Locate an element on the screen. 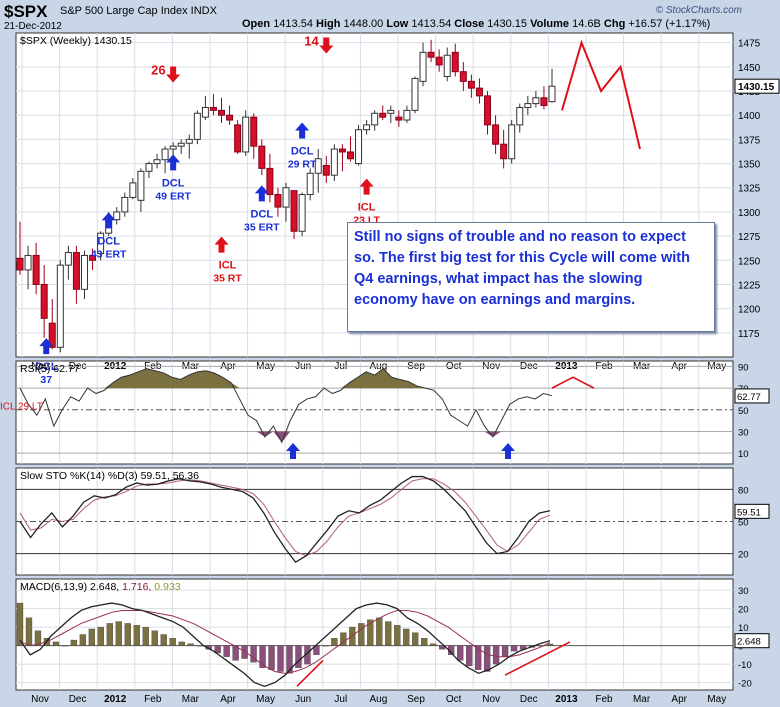  close-label: Close is located at coordinates (469, 24).